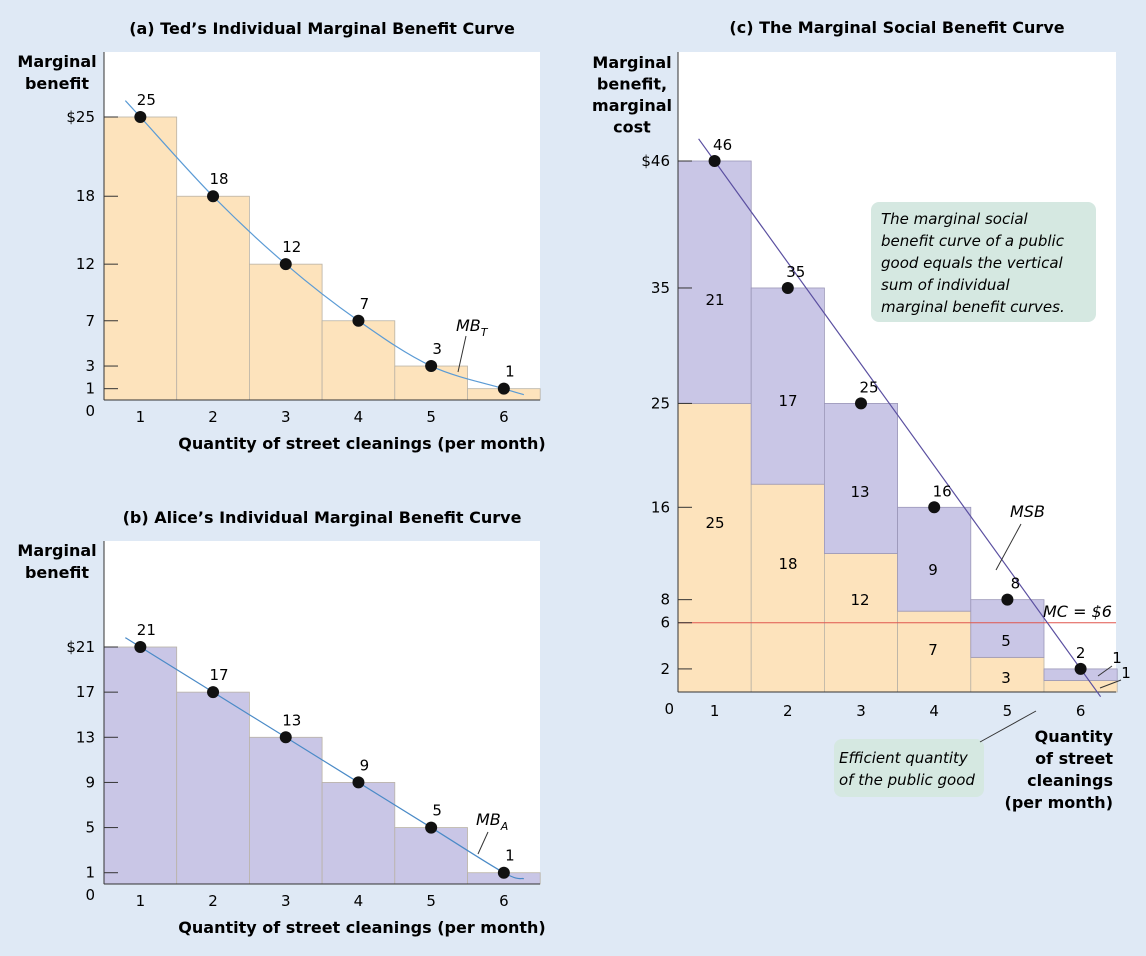 This screenshot has height=956, width=1146. What do you see at coordinates (365, 765) in the screenshot?
I see `value-label-b-4: 9` at bounding box center [365, 765].